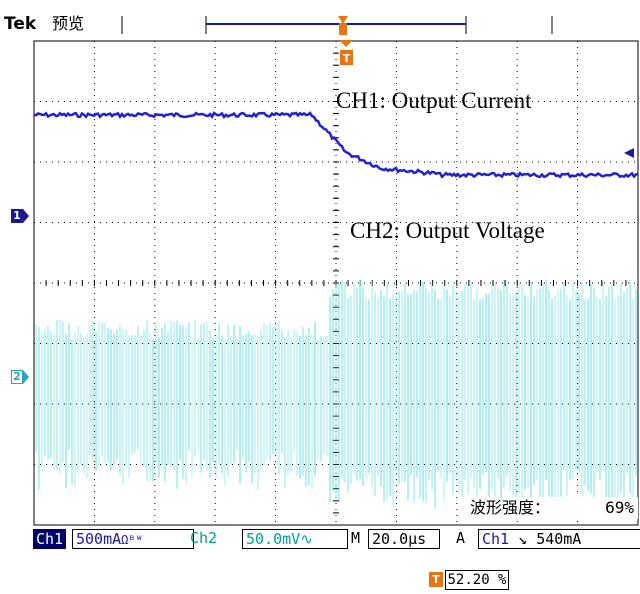  What do you see at coordinates (619, 507) in the screenshot?
I see `waveform-intensity-value: 69%` at bounding box center [619, 507].